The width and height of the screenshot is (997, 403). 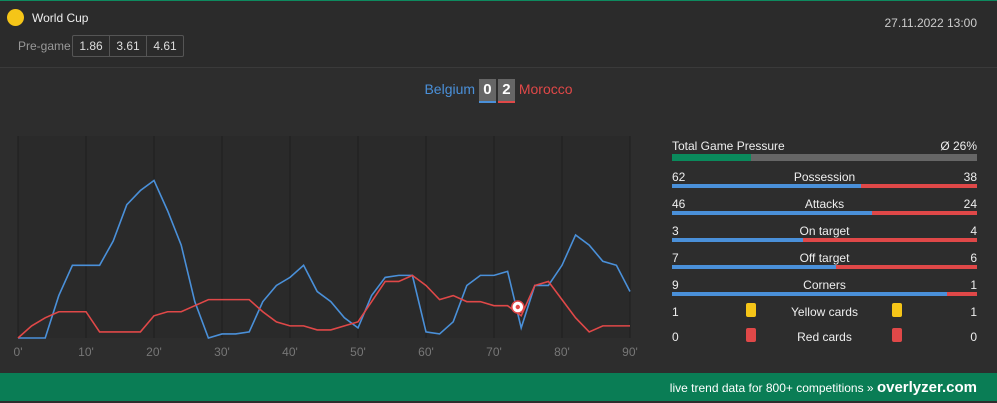 What do you see at coordinates (930, 23) in the screenshot?
I see `datetime: 27.11.2022 13:00` at bounding box center [930, 23].